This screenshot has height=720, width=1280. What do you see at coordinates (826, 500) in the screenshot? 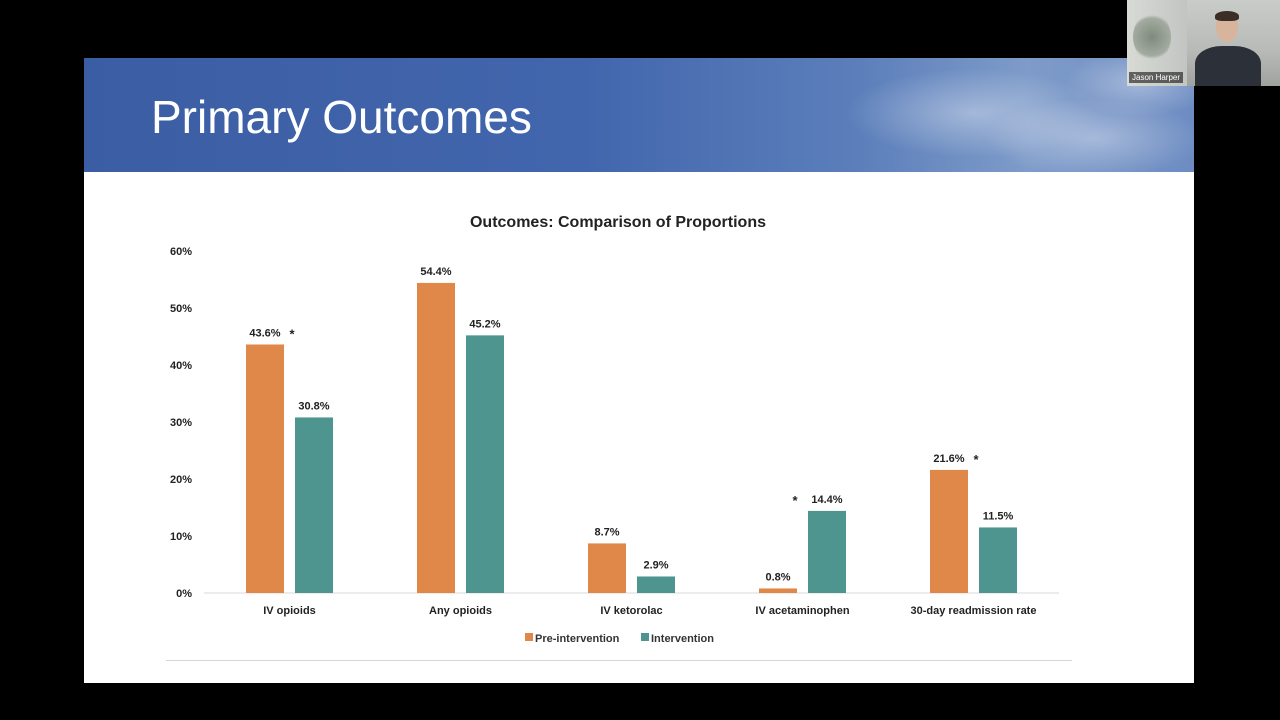
I see `data-label: 14.4%` at bounding box center [826, 500].